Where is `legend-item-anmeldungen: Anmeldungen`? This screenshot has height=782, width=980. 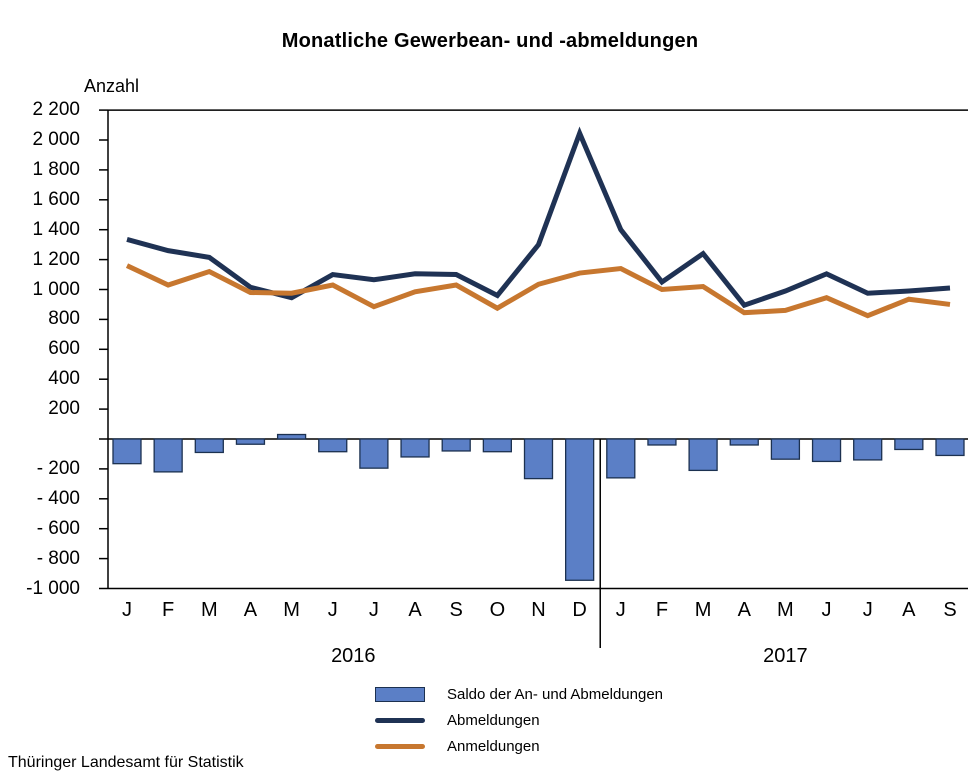 legend-item-anmeldungen: Anmeldungen is located at coordinates (519, 746).